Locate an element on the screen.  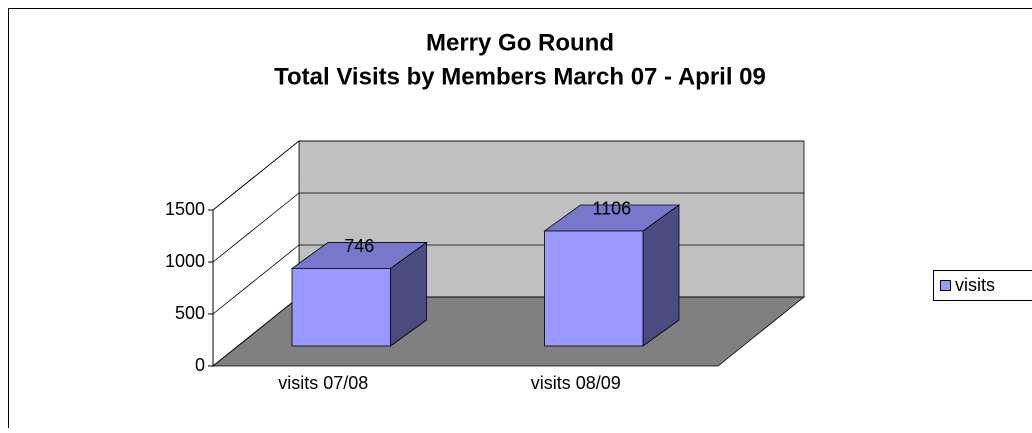
value-label: 1106 is located at coordinates (611, 209).